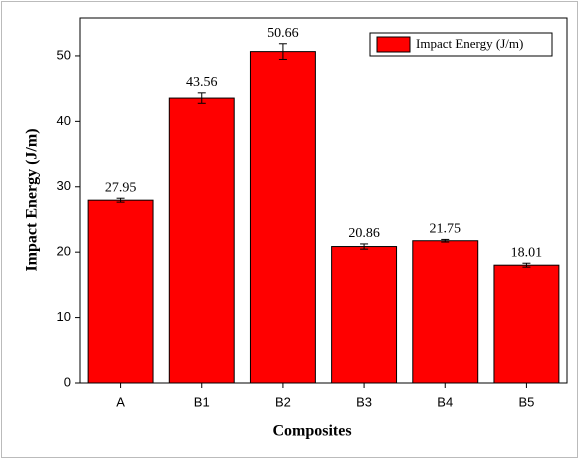  Describe the element at coordinates (120, 401) in the screenshot. I see `x-tick-label: A` at that location.